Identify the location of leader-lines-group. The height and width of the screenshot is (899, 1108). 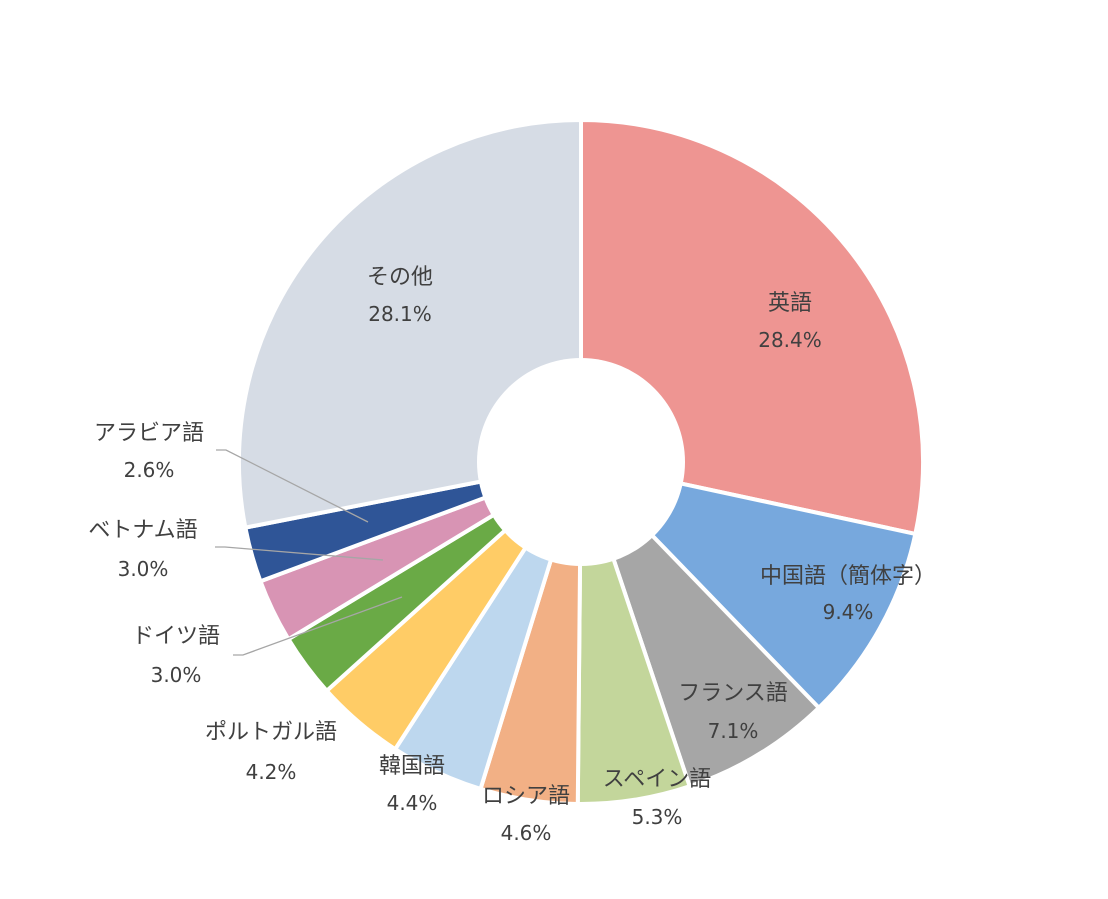
(309, 552).